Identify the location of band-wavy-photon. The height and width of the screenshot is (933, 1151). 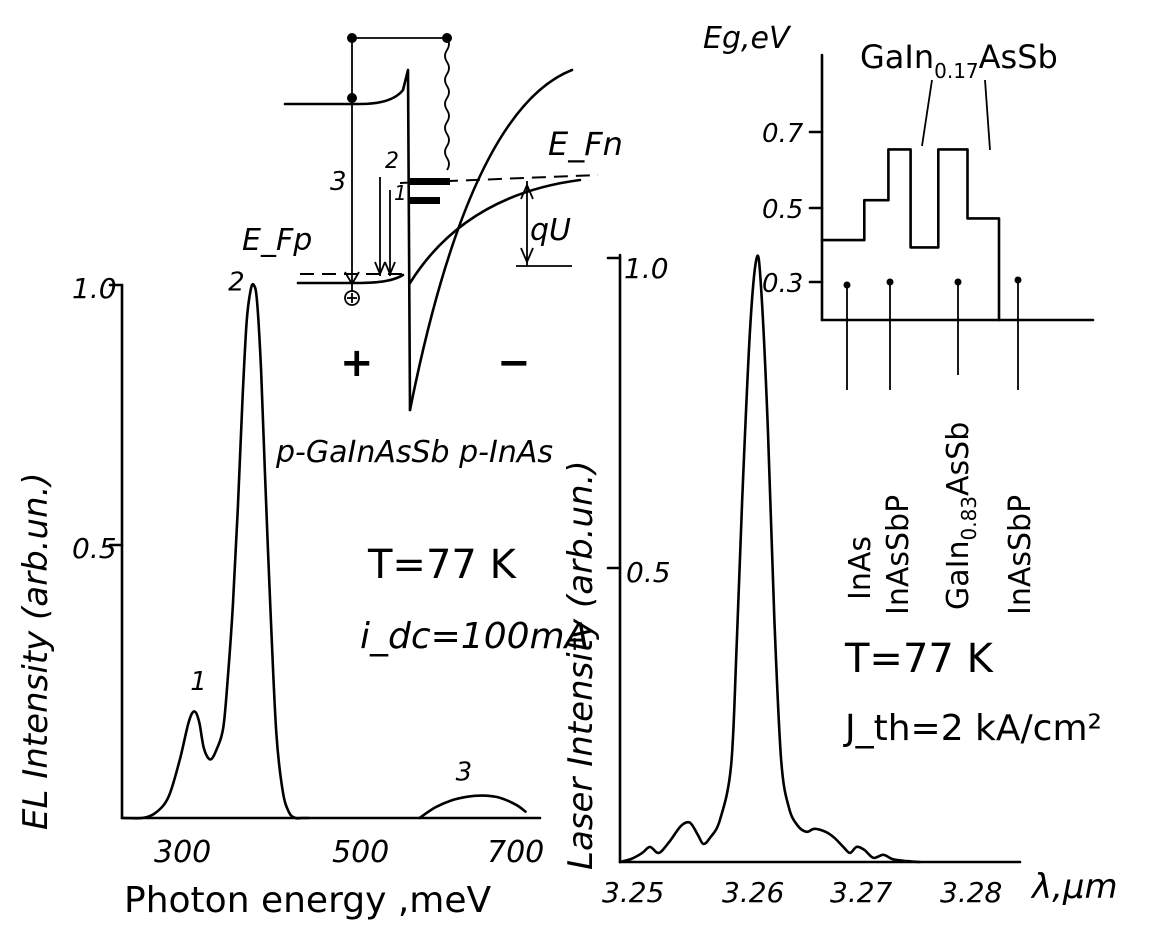
(447, 104).